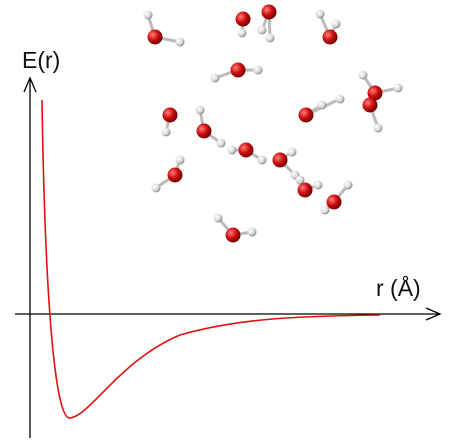 The width and height of the screenshot is (450, 442). I want to click on y-axis-label: E(r), so click(41, 60).